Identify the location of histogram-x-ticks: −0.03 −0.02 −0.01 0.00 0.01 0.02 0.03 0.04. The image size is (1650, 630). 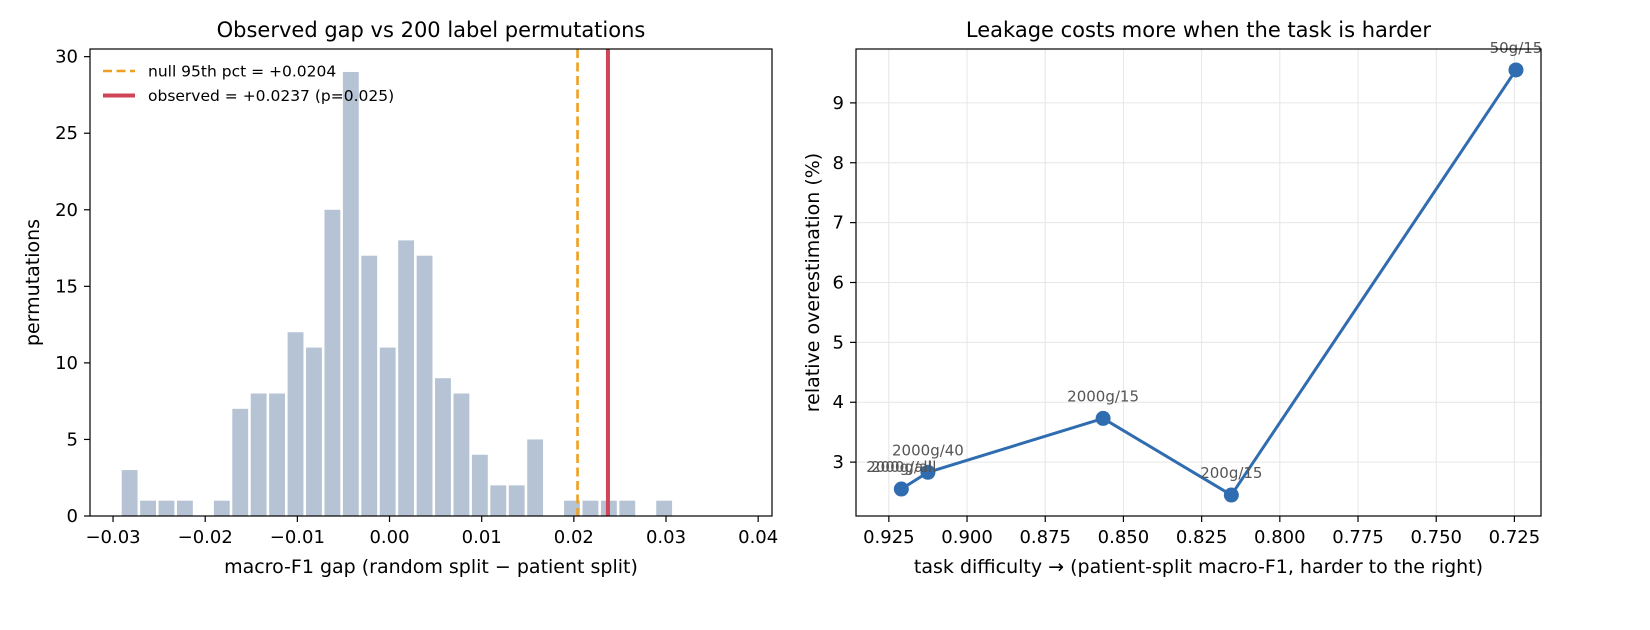
(431, 532).